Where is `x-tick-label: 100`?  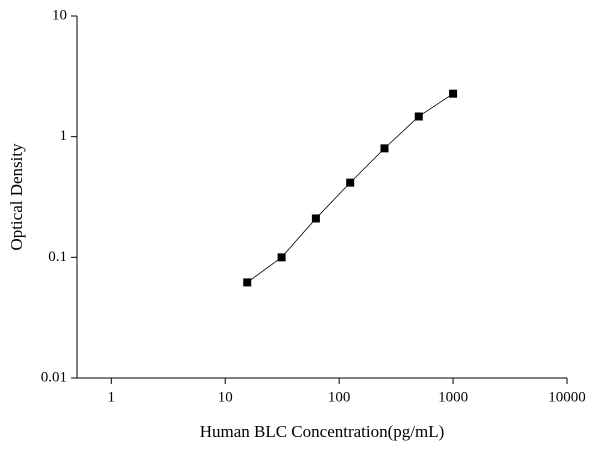 x-tick-label: 100 is located at coordinates (339, 397).